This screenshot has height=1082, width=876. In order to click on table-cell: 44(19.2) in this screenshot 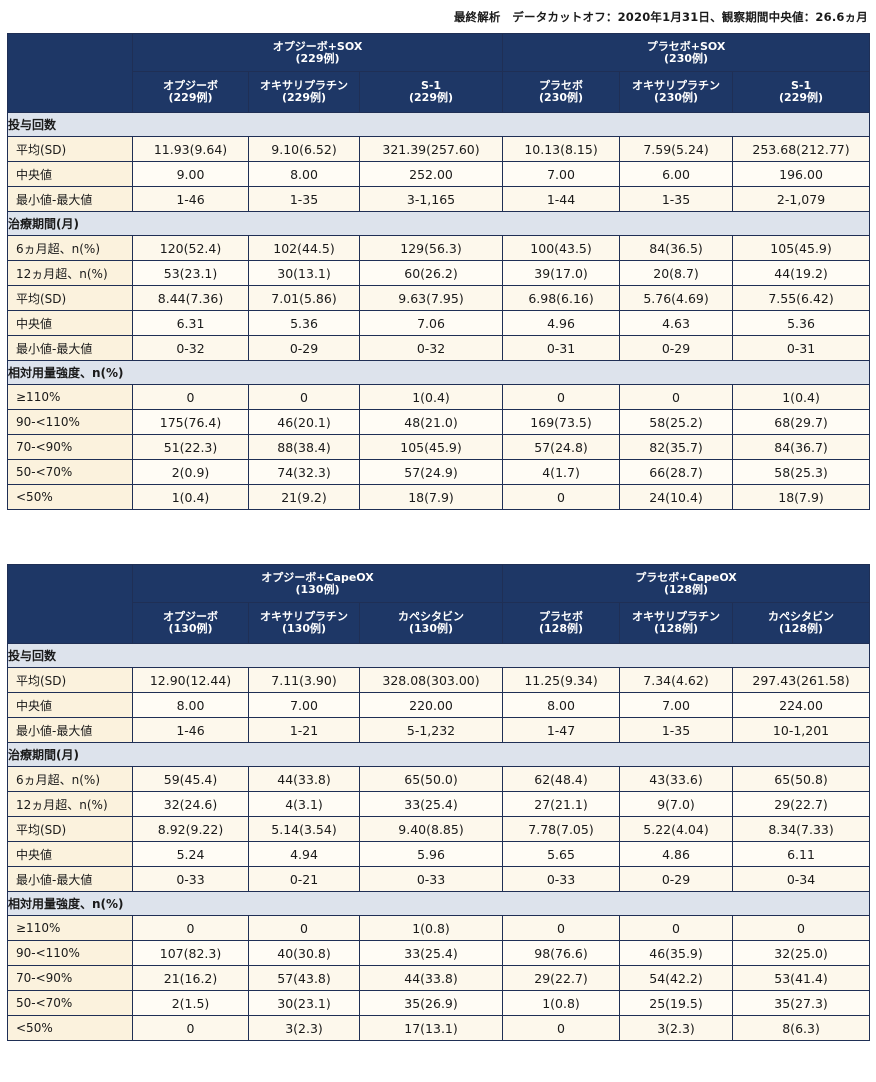, I will do `click(801, 273)`.